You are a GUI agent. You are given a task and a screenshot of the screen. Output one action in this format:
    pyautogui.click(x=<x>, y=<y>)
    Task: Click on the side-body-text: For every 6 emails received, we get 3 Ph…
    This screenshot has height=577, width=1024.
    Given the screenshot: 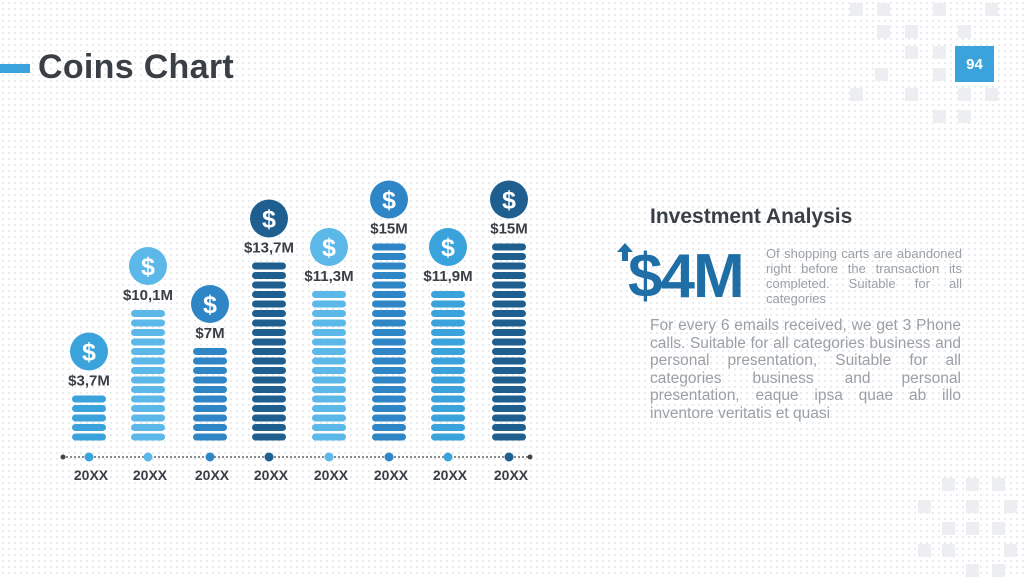 What is the action you would take?
    pyautogui.click(x=805, y=369)
    